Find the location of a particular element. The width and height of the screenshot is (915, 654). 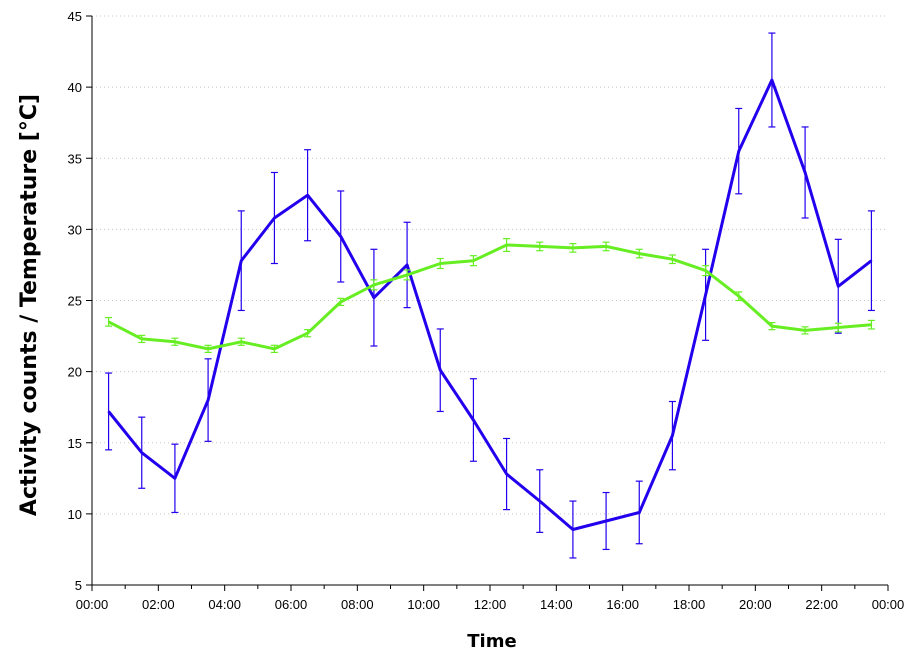

y-tick-label: 30 is located at coordinates (75, 229).